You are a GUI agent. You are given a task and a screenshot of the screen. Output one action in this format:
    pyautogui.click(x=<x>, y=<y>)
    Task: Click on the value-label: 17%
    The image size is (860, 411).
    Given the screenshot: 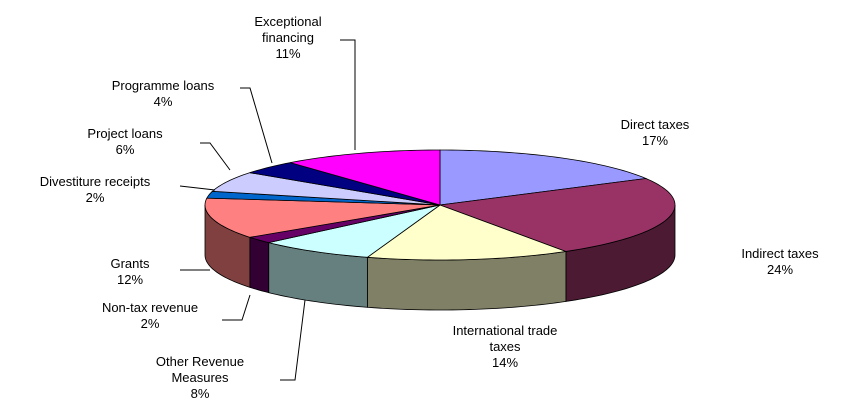 What is the action you would take?
    pyautogui.click(x=655, y=140)
    